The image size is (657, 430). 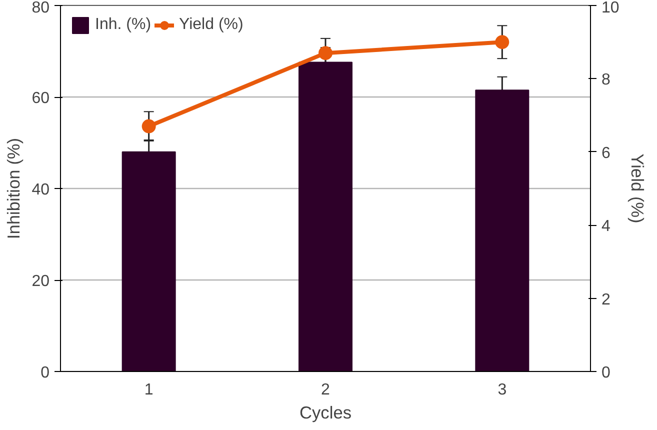 I want to click on y2-tick-label: 10, so click(x=611, y=8).